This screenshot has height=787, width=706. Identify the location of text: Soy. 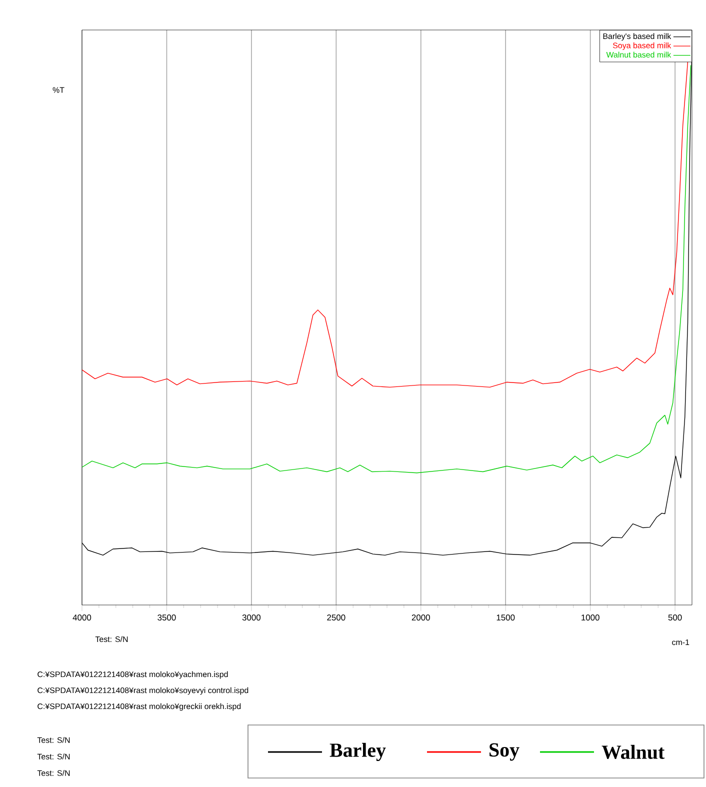
(505, 752).